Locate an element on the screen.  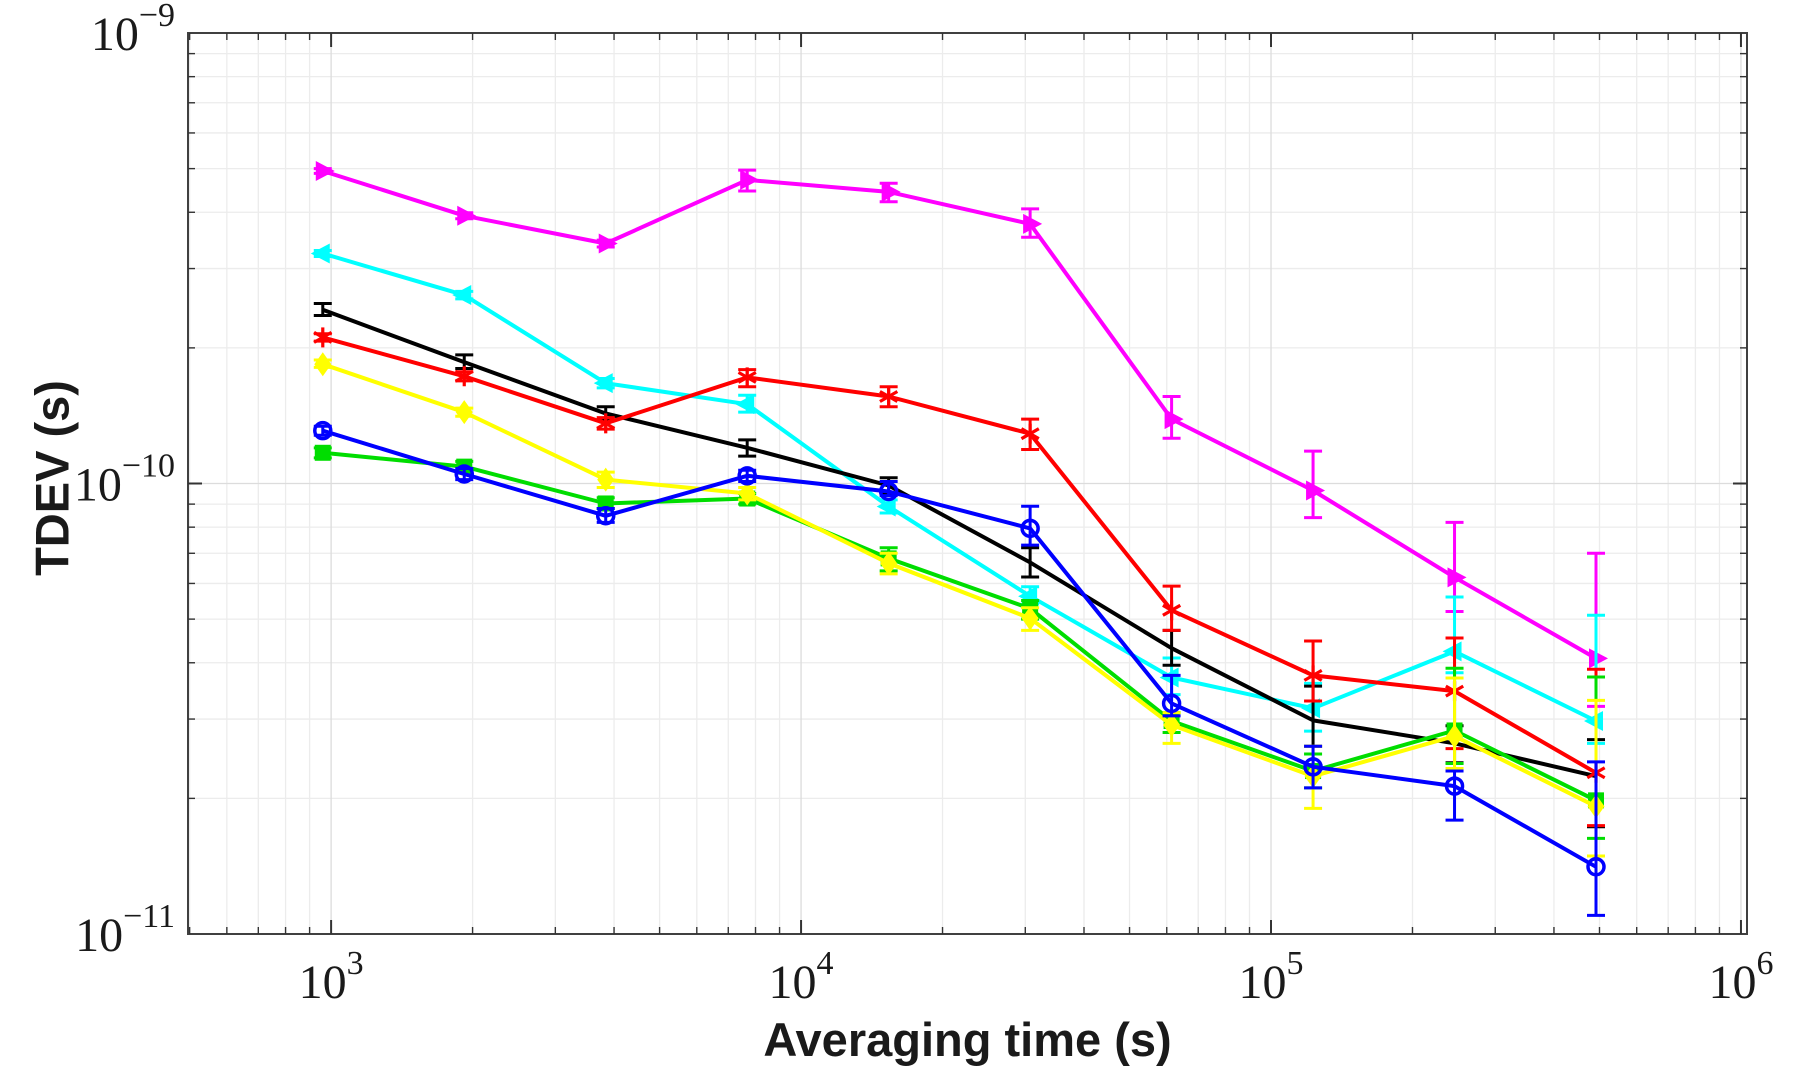
x-tick-label: 10³ is located at coordinates (331, 977).